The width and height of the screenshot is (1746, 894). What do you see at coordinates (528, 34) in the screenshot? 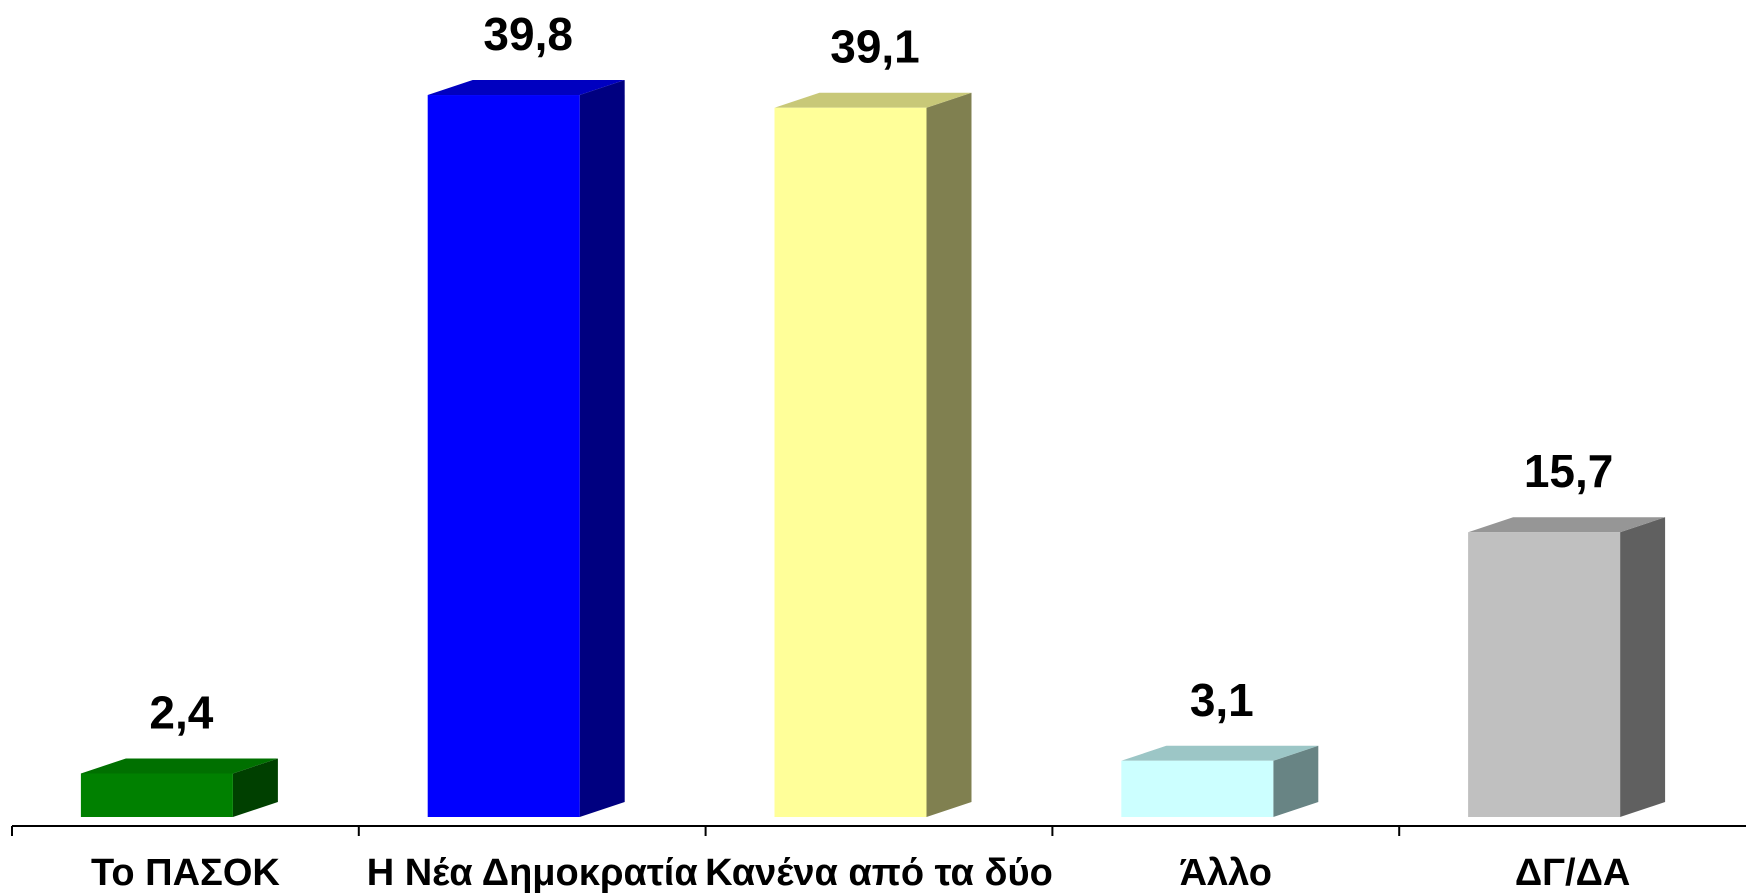
I see `data-label: 39,8` at bounding box center [528, 34].